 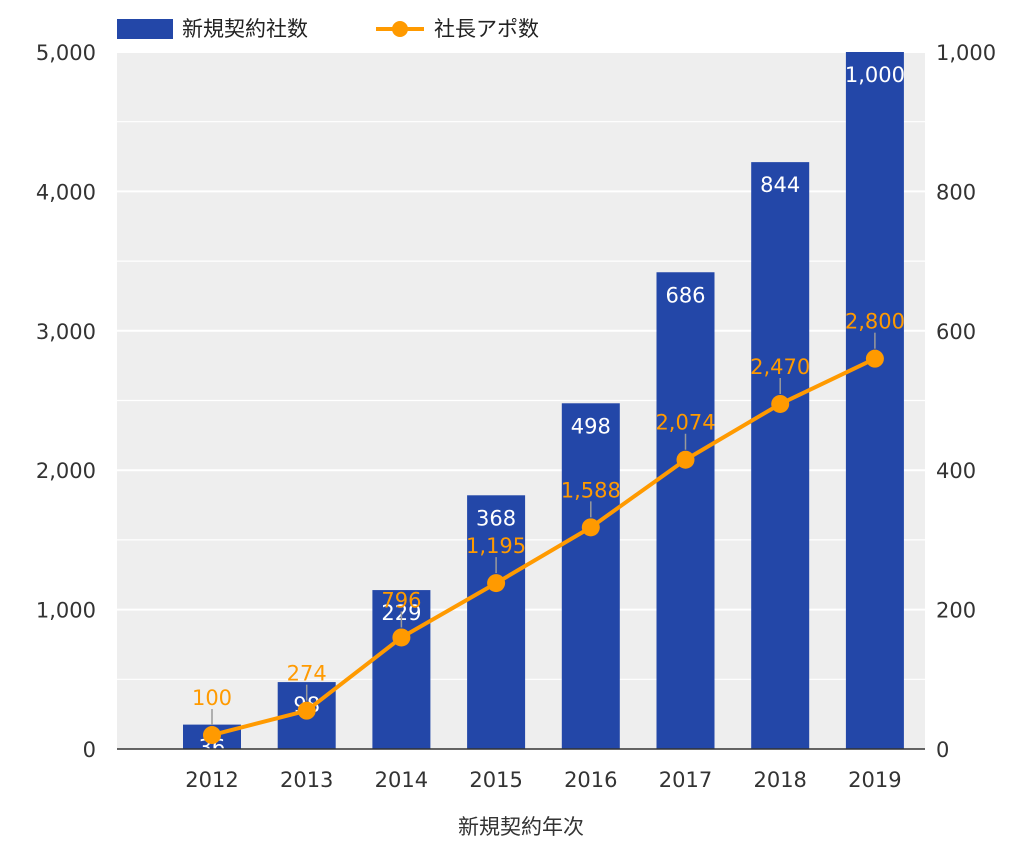 I want to click on right-tick-label: 800, so click(x=956, y=192).